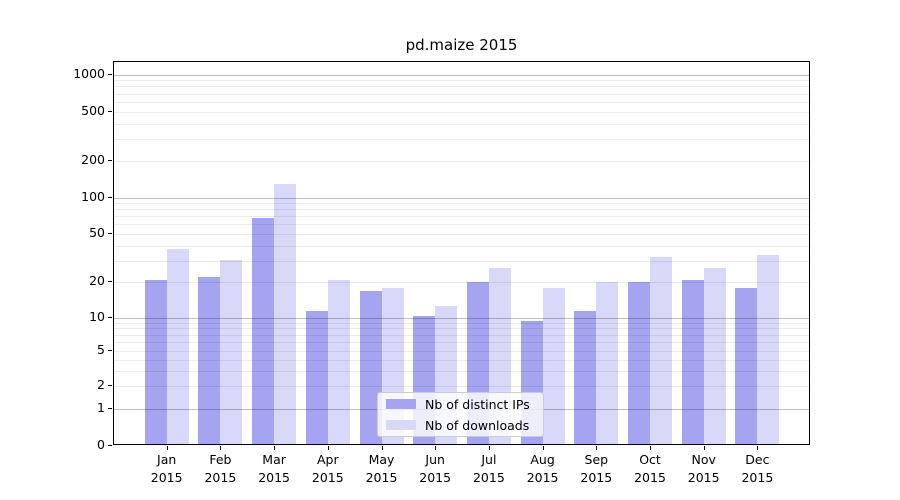 The image size is (900, 500). What do you see at coordinates (381, 468) in the screenshot?
I see `x-tick-label-may: May 2015` at bounding box center [381, 468].